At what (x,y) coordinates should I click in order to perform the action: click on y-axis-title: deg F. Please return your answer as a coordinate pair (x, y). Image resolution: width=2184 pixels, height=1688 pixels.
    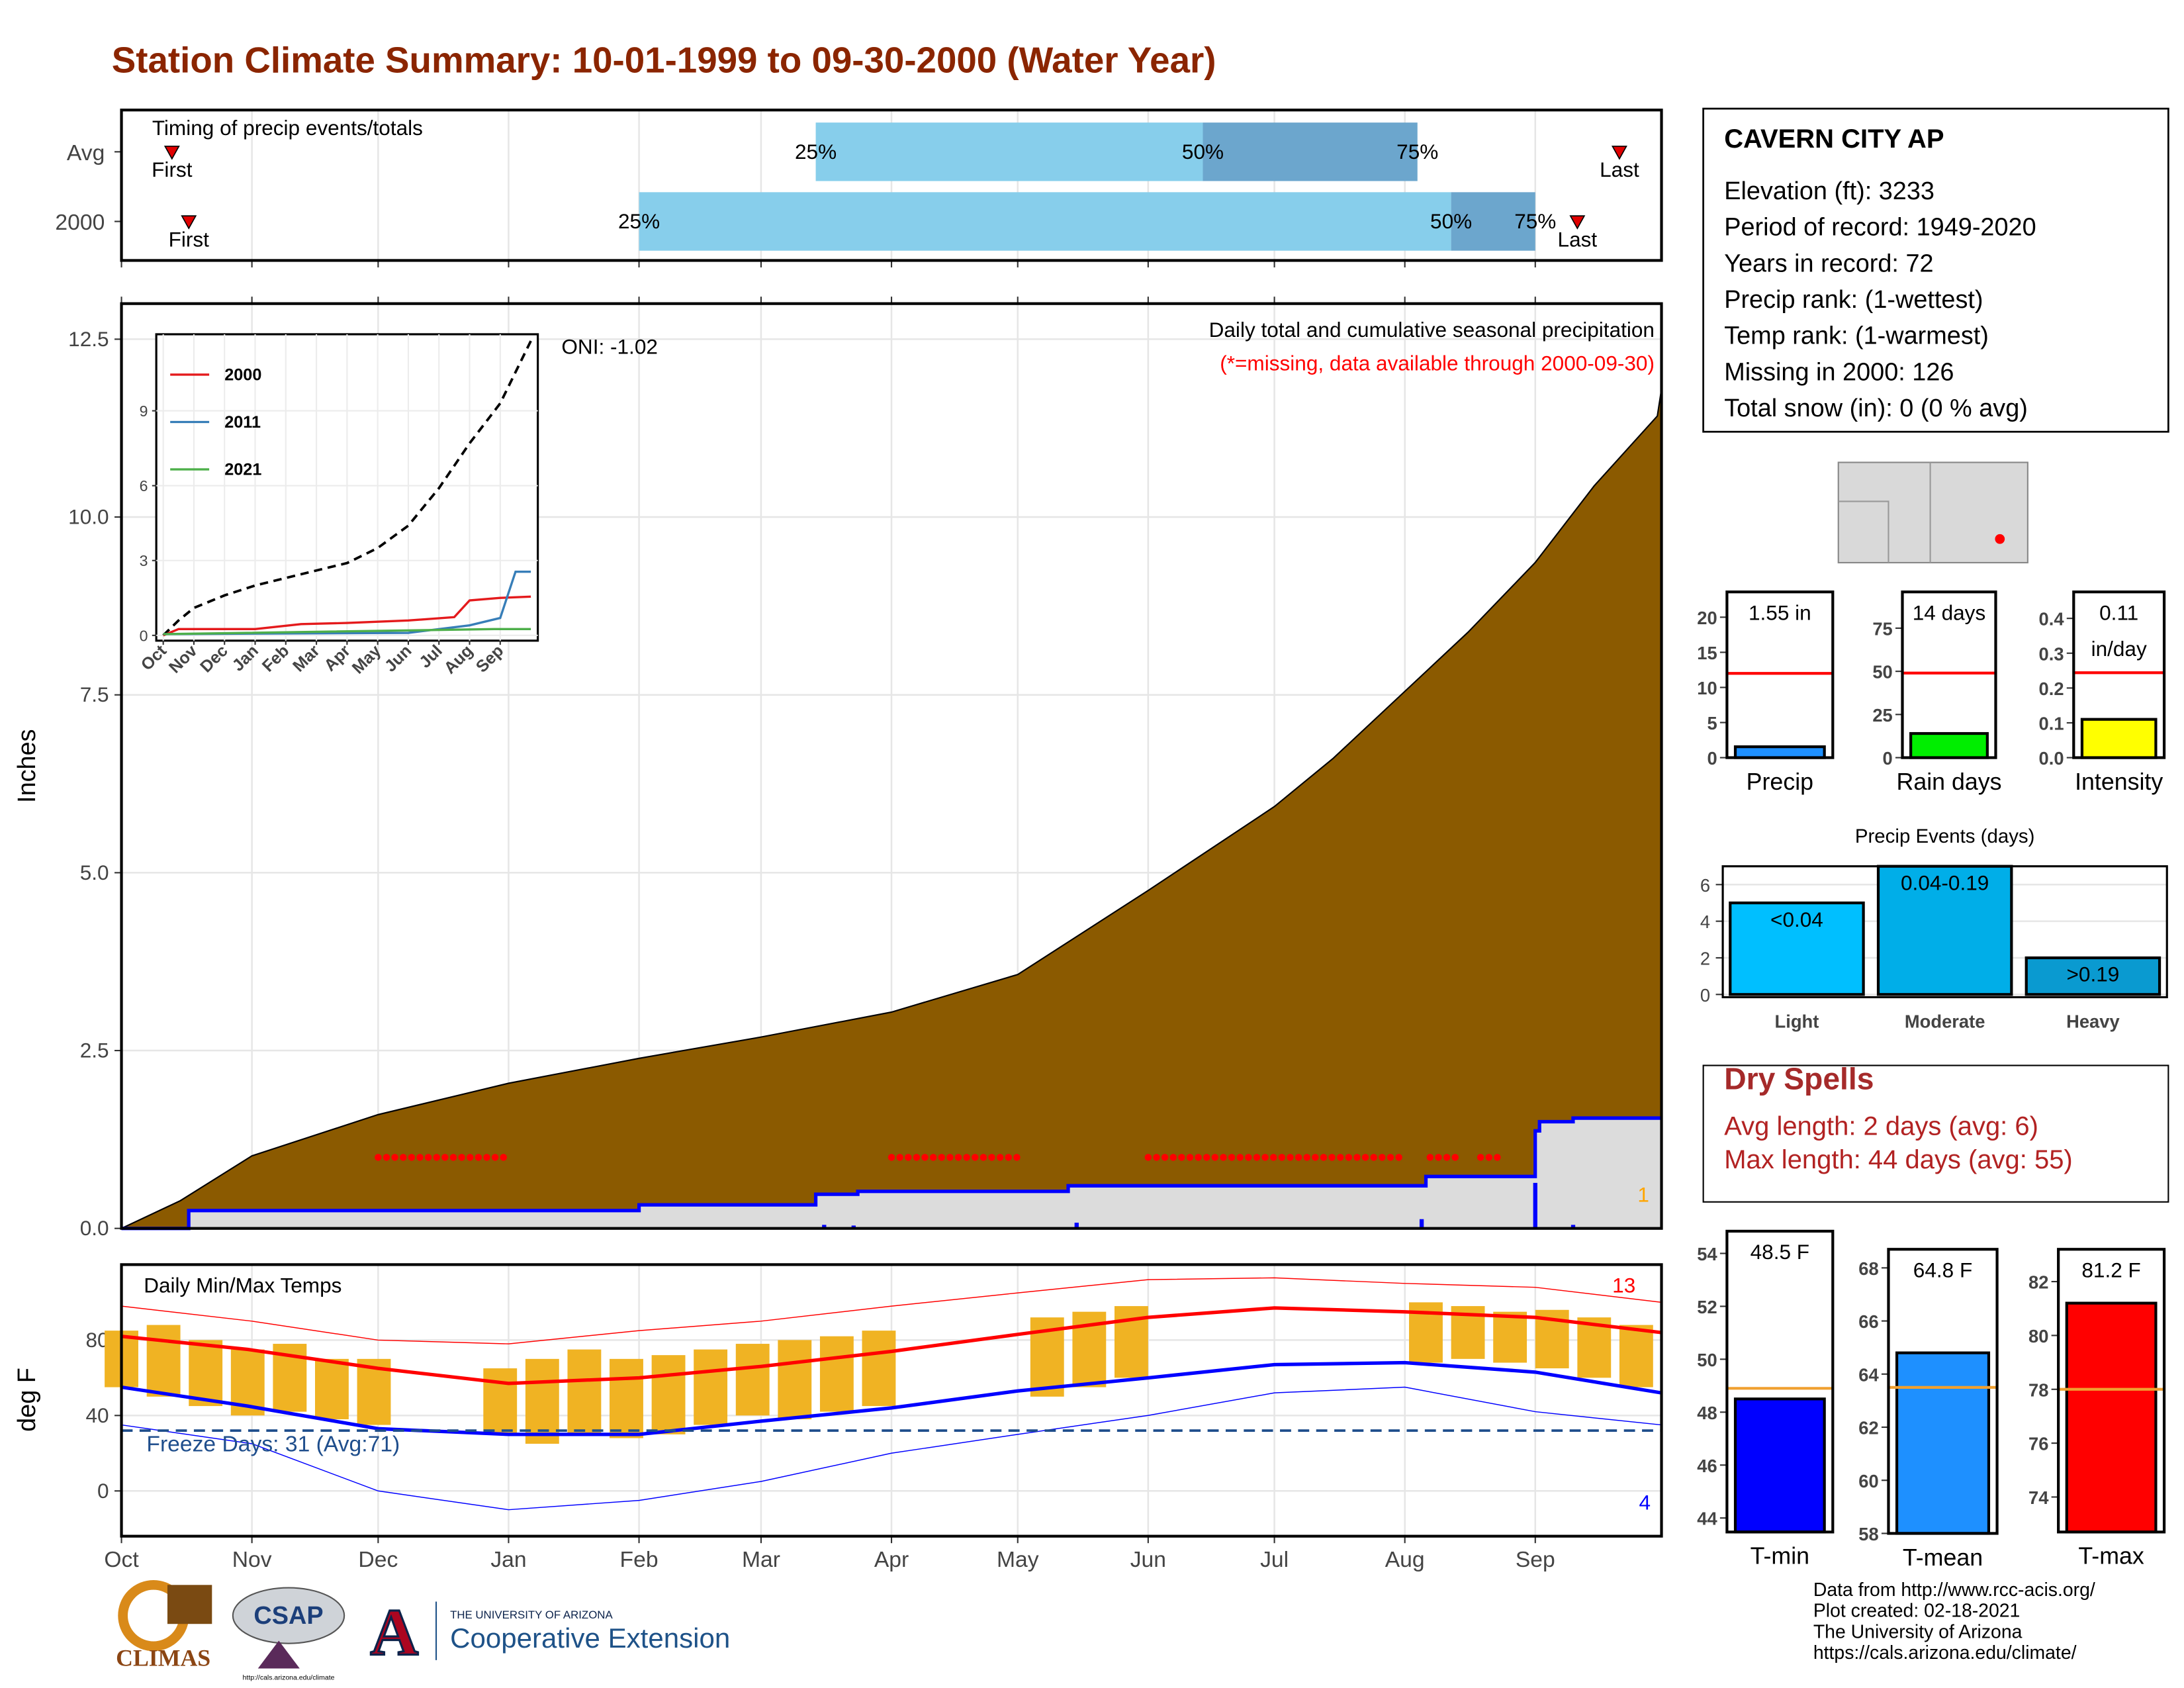
    Looking at the image, I should click on (27, 1400).